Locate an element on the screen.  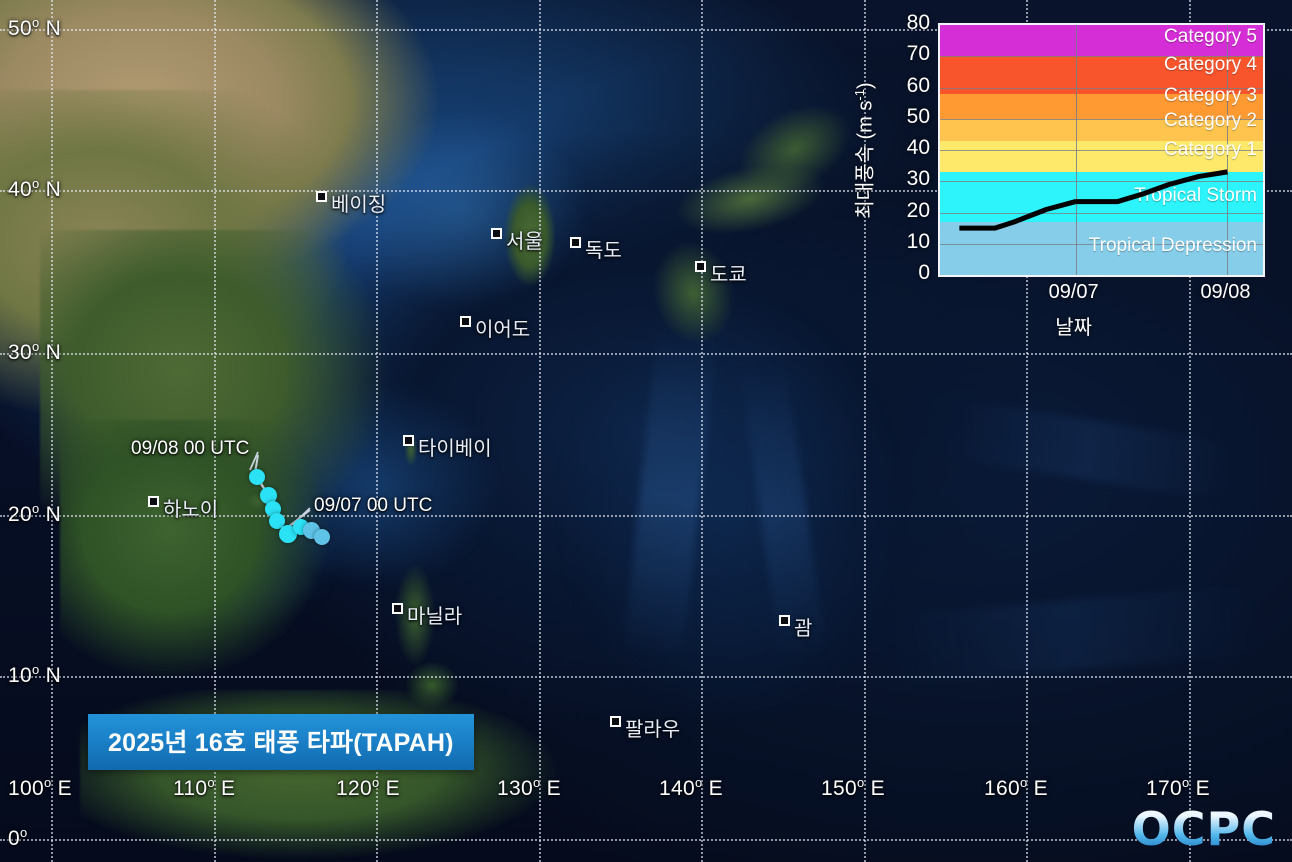
landmass-korea is located at coordinates (530, 235).